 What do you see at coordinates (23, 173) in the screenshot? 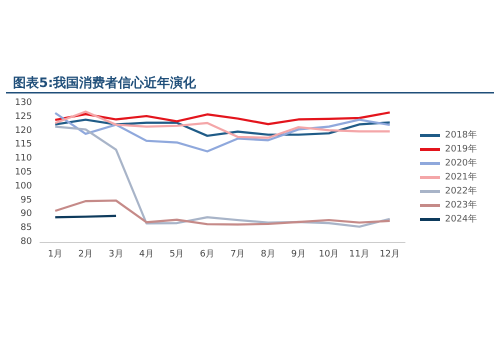
I see `y-tick-label: 105` at bounding box center [23, 173].